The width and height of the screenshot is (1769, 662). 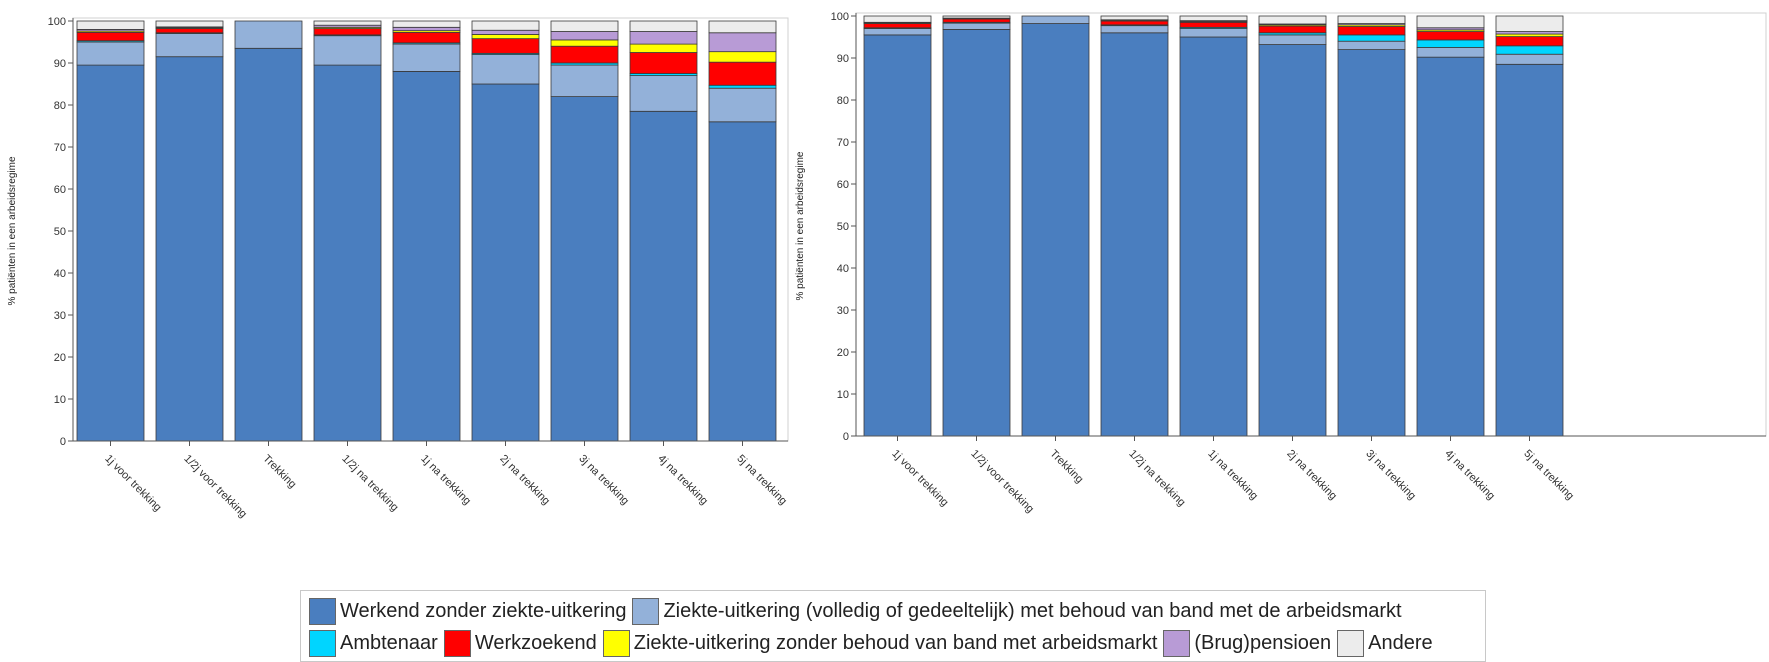 What do you see at coordinates (843, 143) in the screenshot?
I see `y-tick-label: 70` at bounding box center [843, 143].